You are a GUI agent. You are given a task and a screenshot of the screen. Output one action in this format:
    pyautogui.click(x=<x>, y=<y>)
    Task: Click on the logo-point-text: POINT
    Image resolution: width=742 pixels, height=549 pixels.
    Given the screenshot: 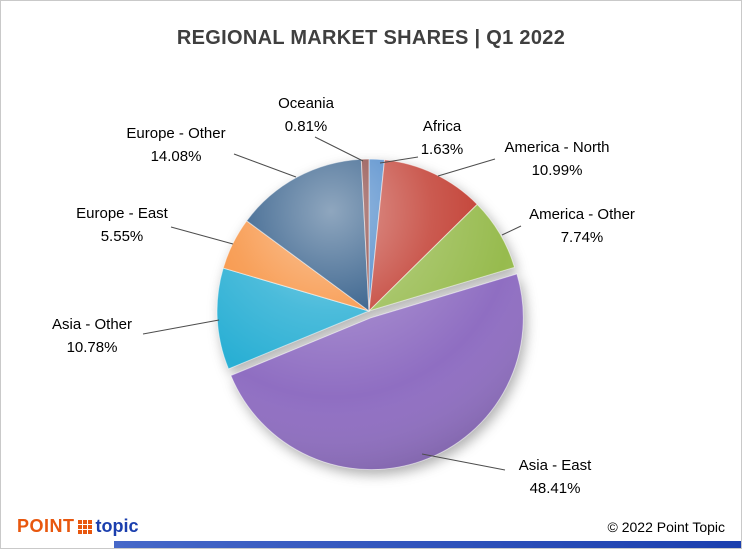 What is the action you would take?
    pyautogui.click(x=46, y=526)
    